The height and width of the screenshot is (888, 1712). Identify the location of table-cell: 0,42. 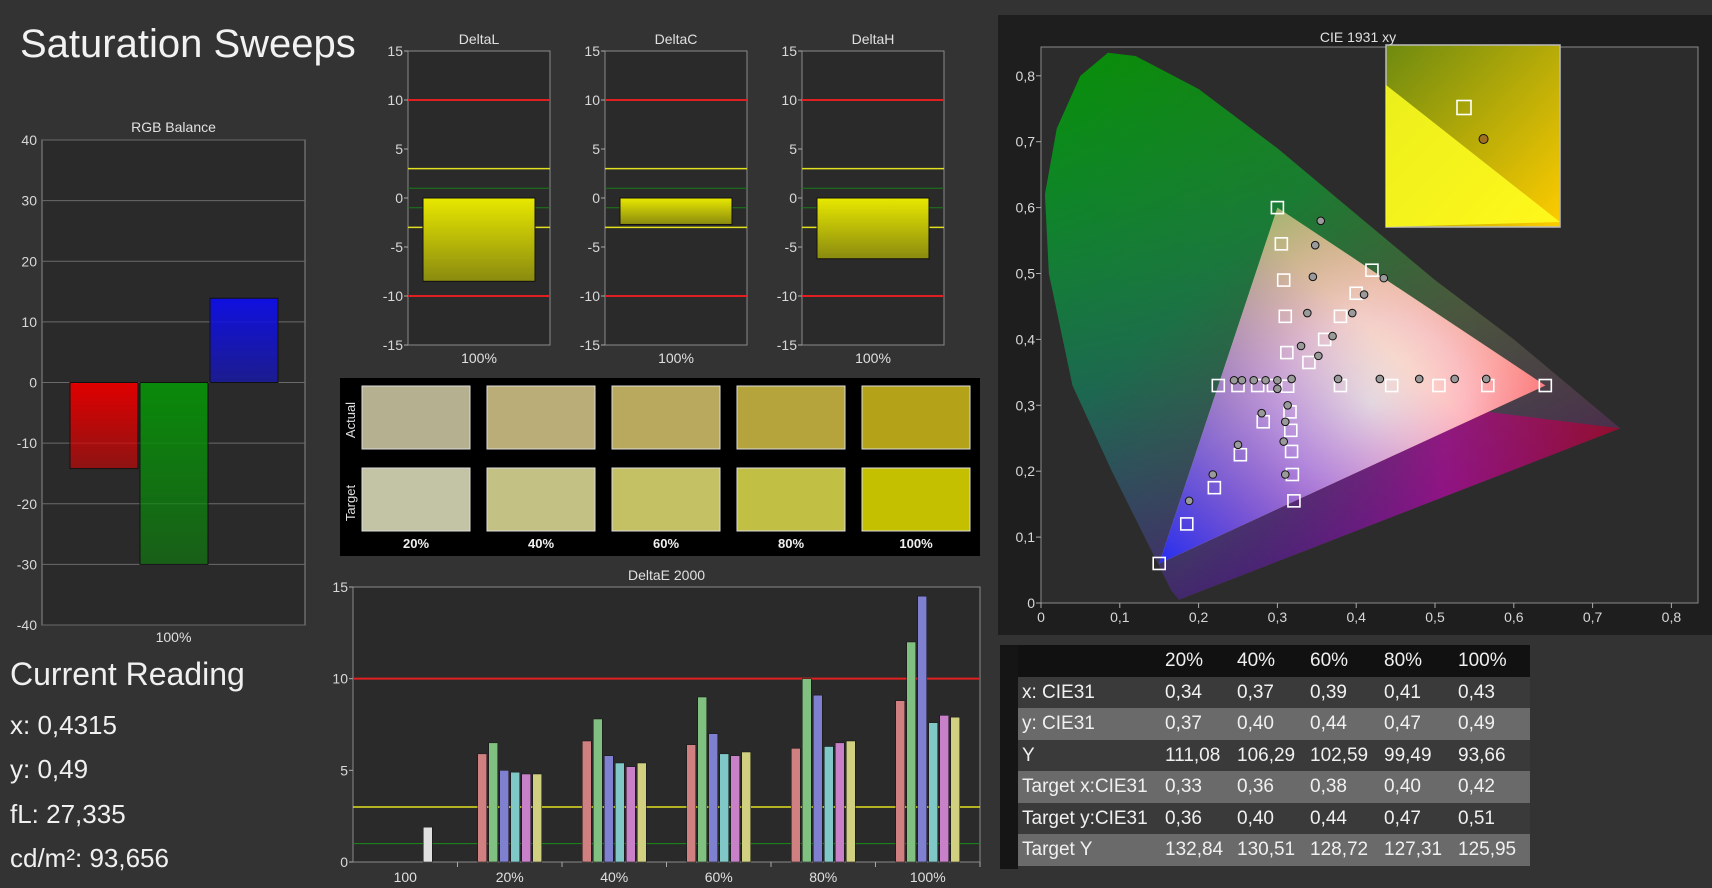
(1476, 786).